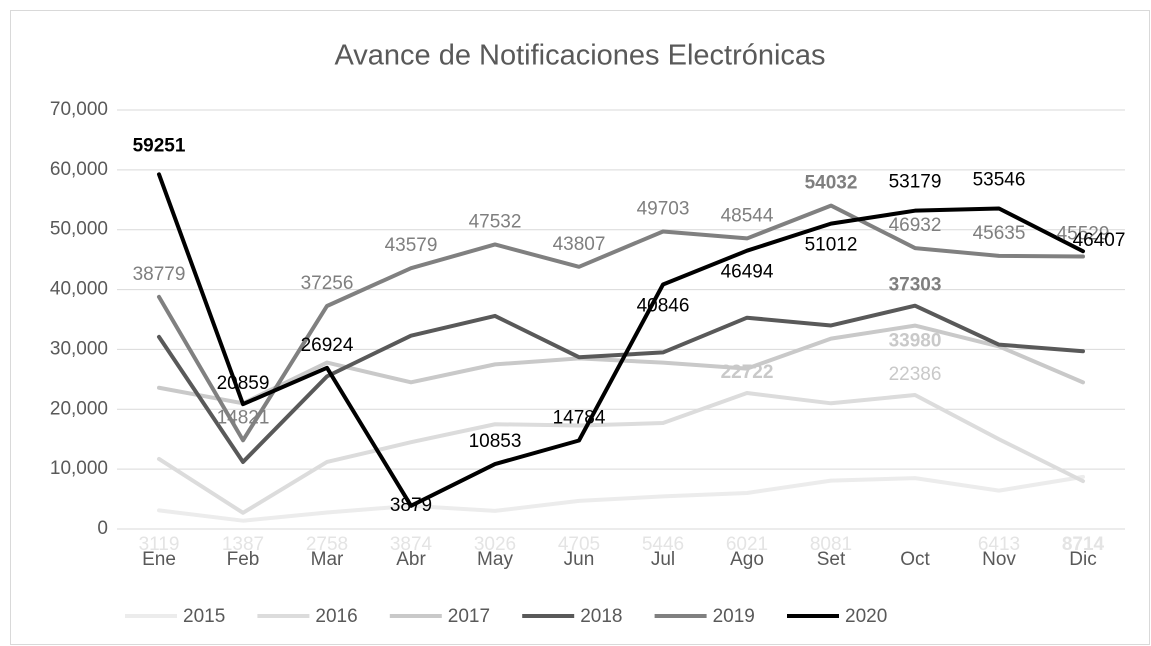  What do you see at coordinates (411, 505) in the screenshot?
I see `data-label: 3879` at bounding box center [411, 505].